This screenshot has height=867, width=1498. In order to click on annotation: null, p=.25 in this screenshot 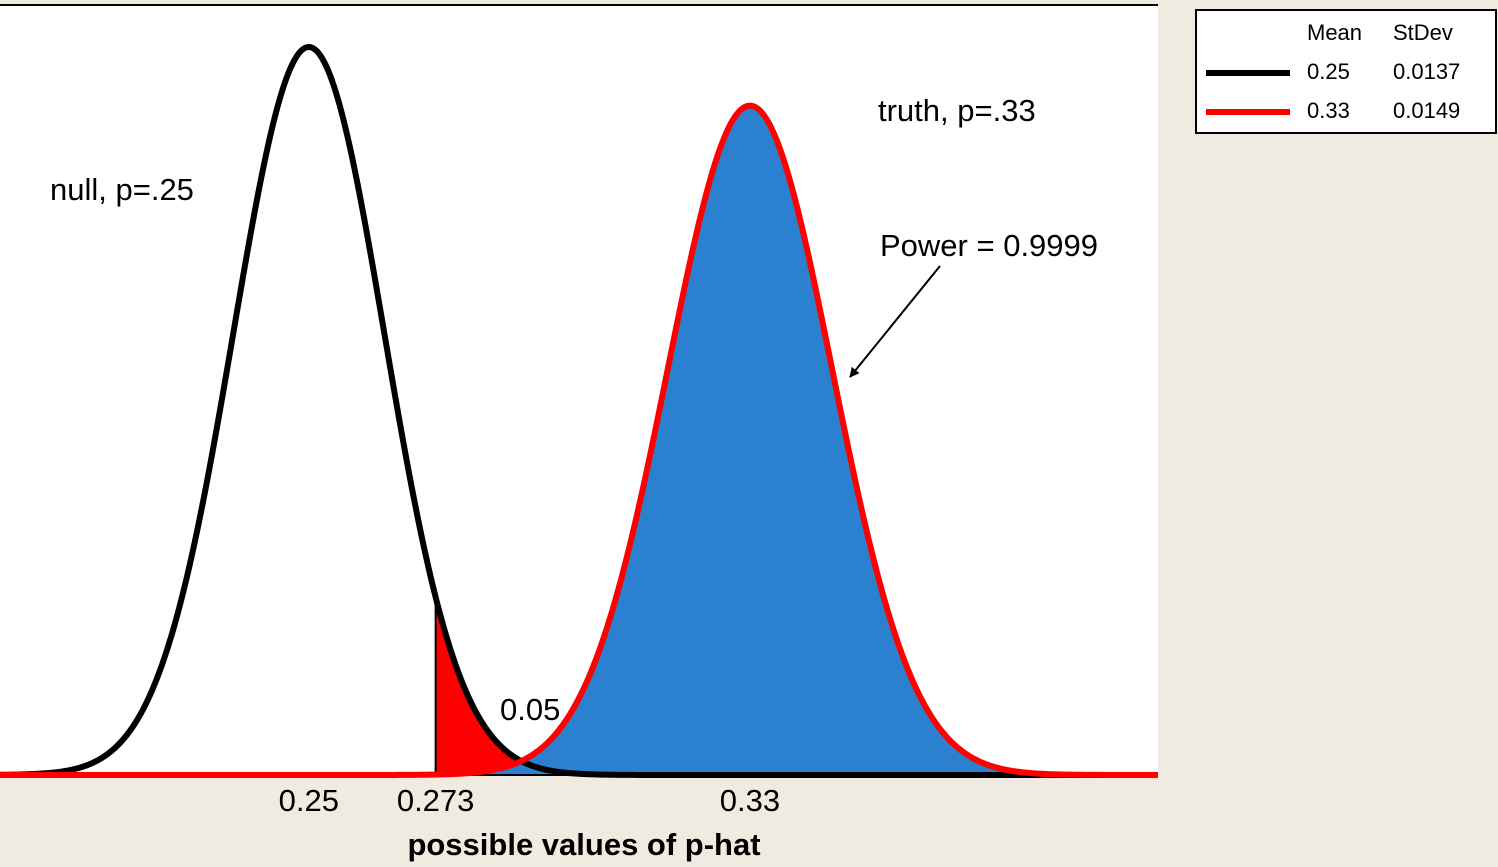, I will do `click(122, 189)`.